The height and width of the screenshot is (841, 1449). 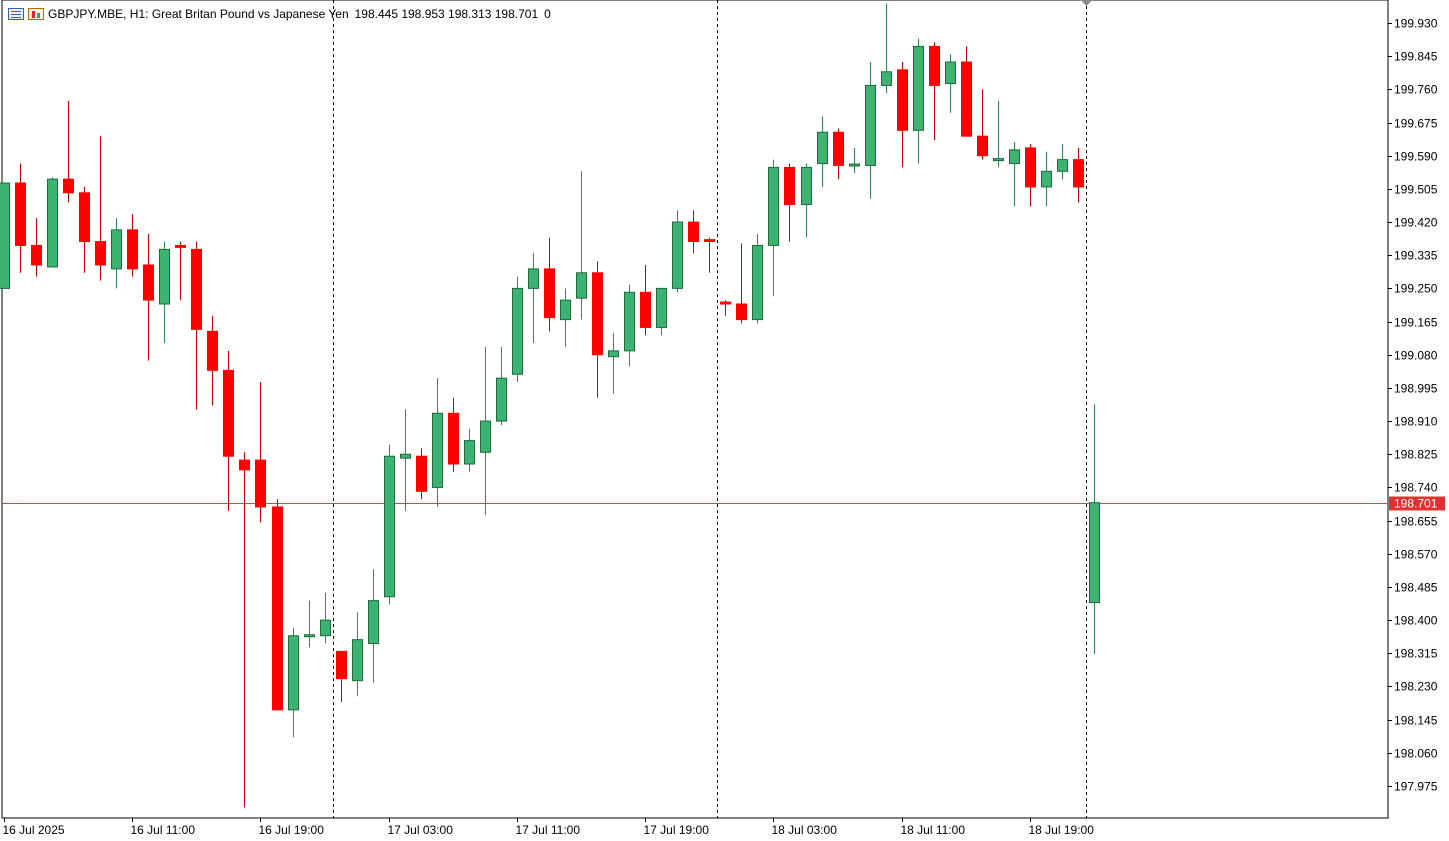 What do you see at coordinates (1416, 157) in the screenshot?
I see `y-tick-label: 199.590` at bounding box center [1416, 157].